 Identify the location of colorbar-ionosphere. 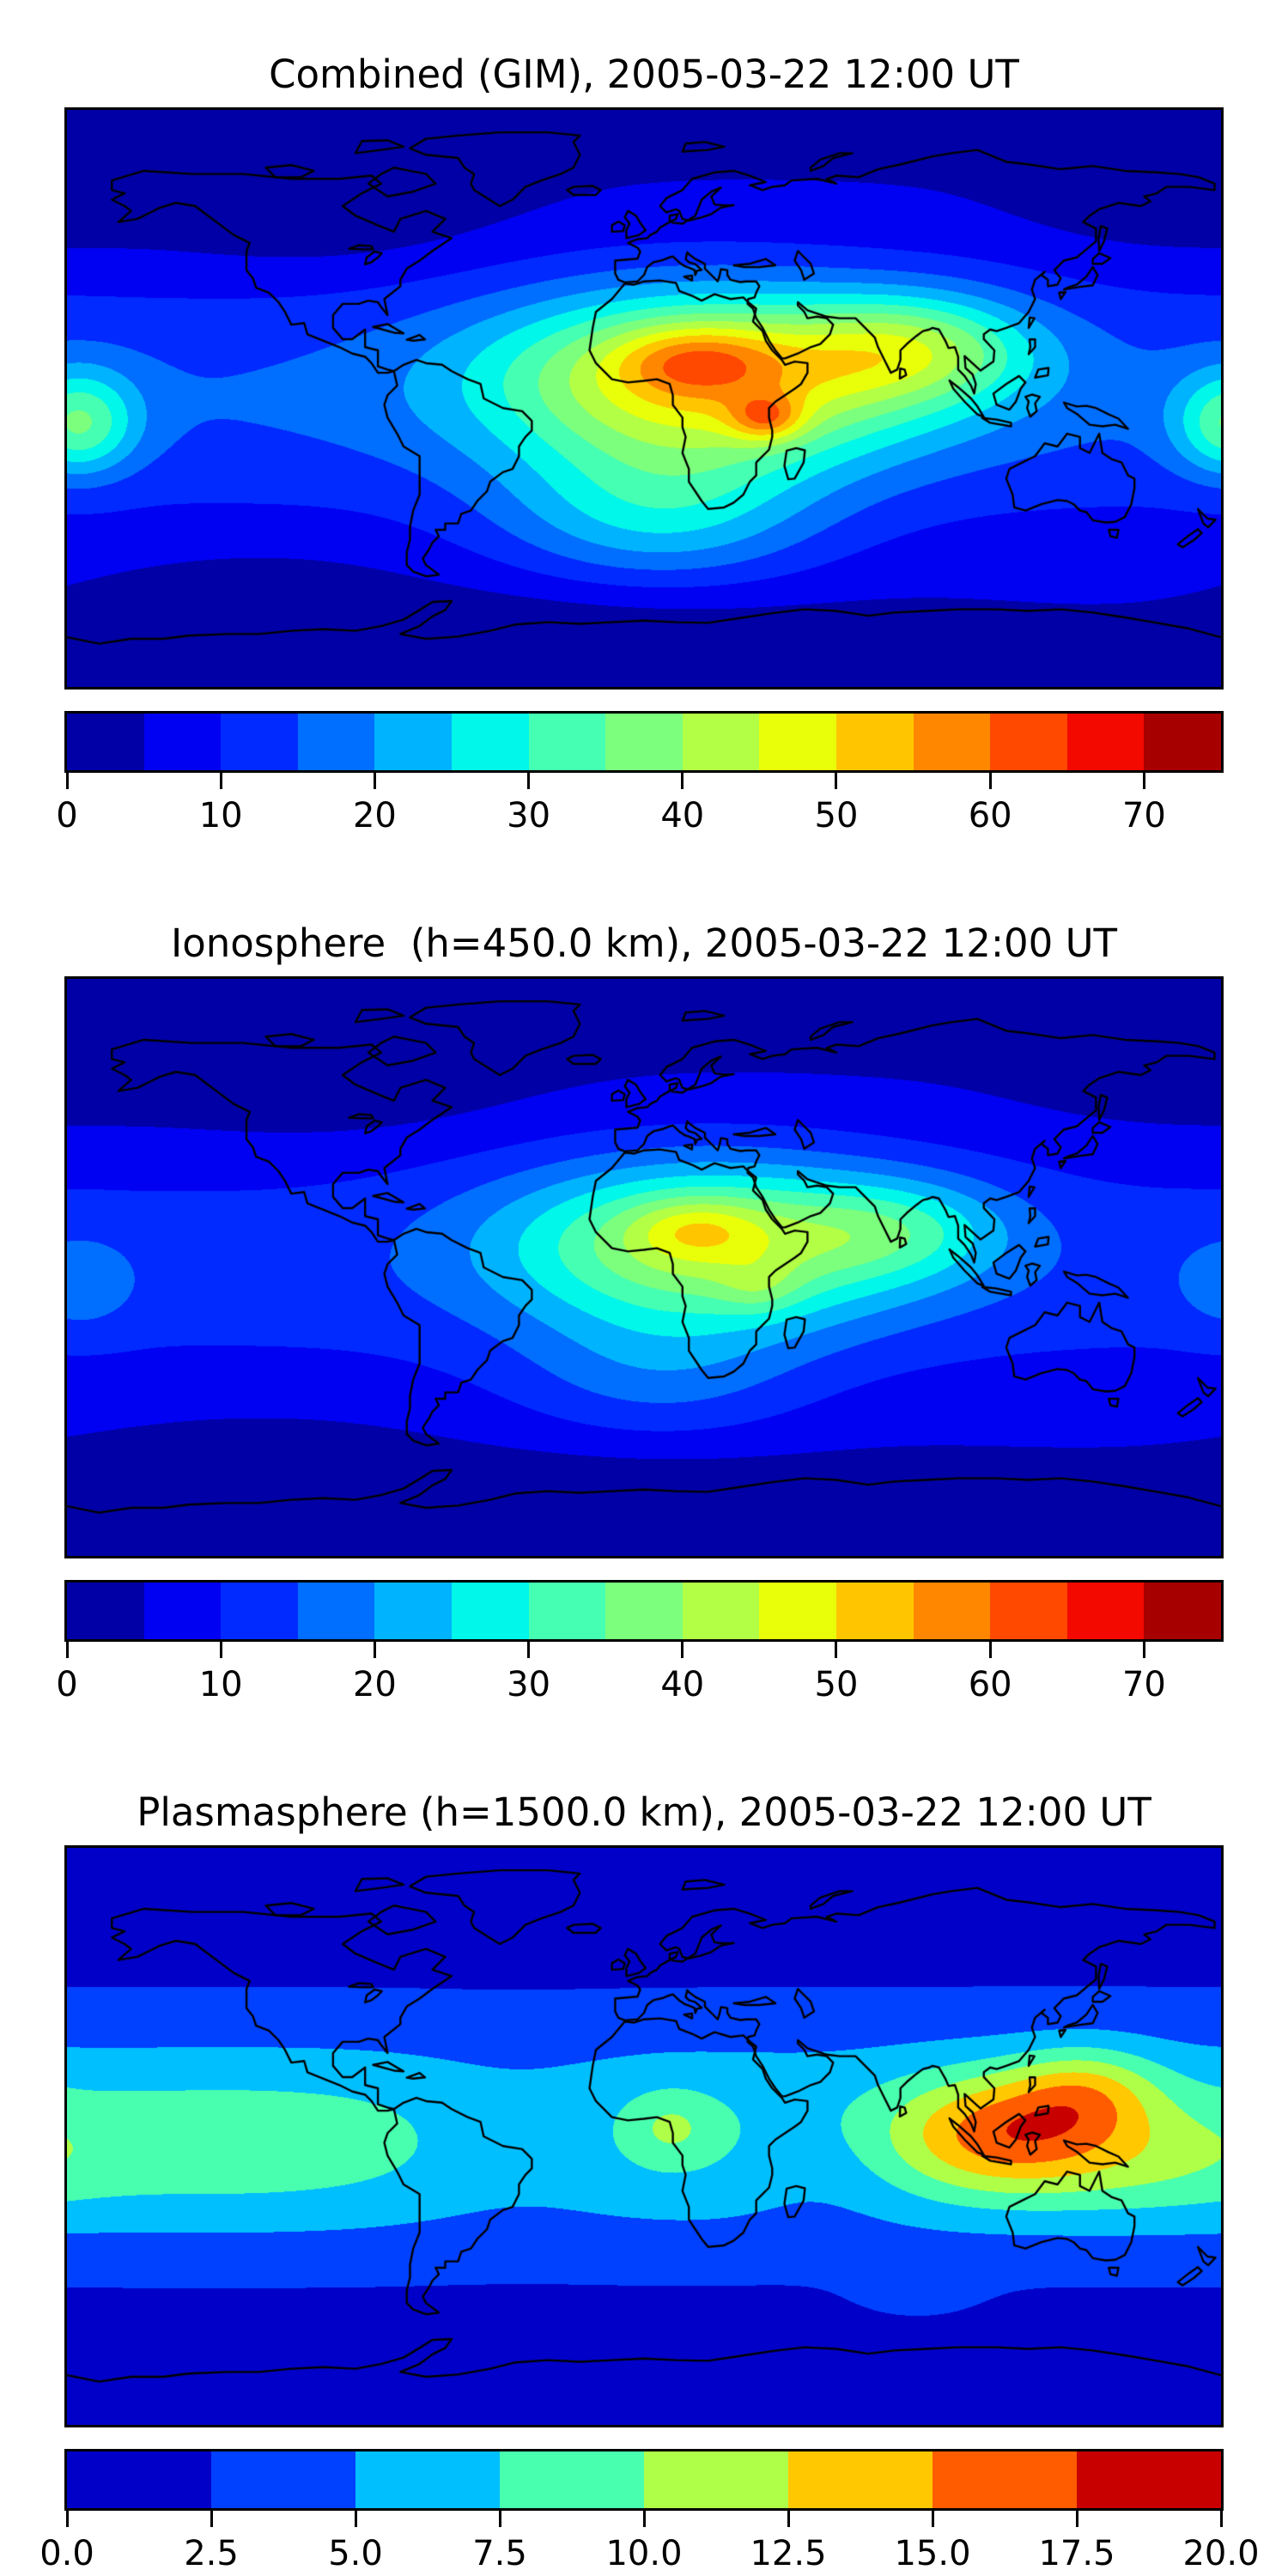
(644, 1611).